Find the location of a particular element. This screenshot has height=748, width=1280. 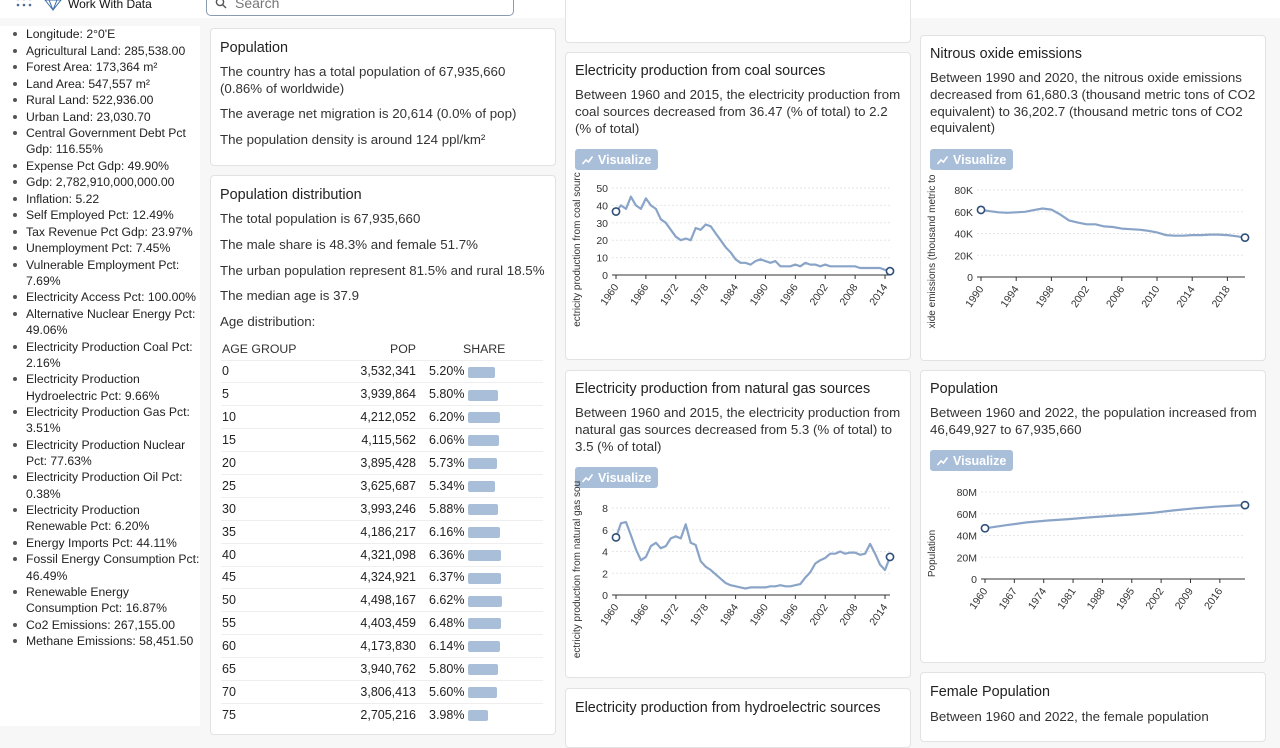

brand-link: Work With Data is located at coordinates (98, 6).